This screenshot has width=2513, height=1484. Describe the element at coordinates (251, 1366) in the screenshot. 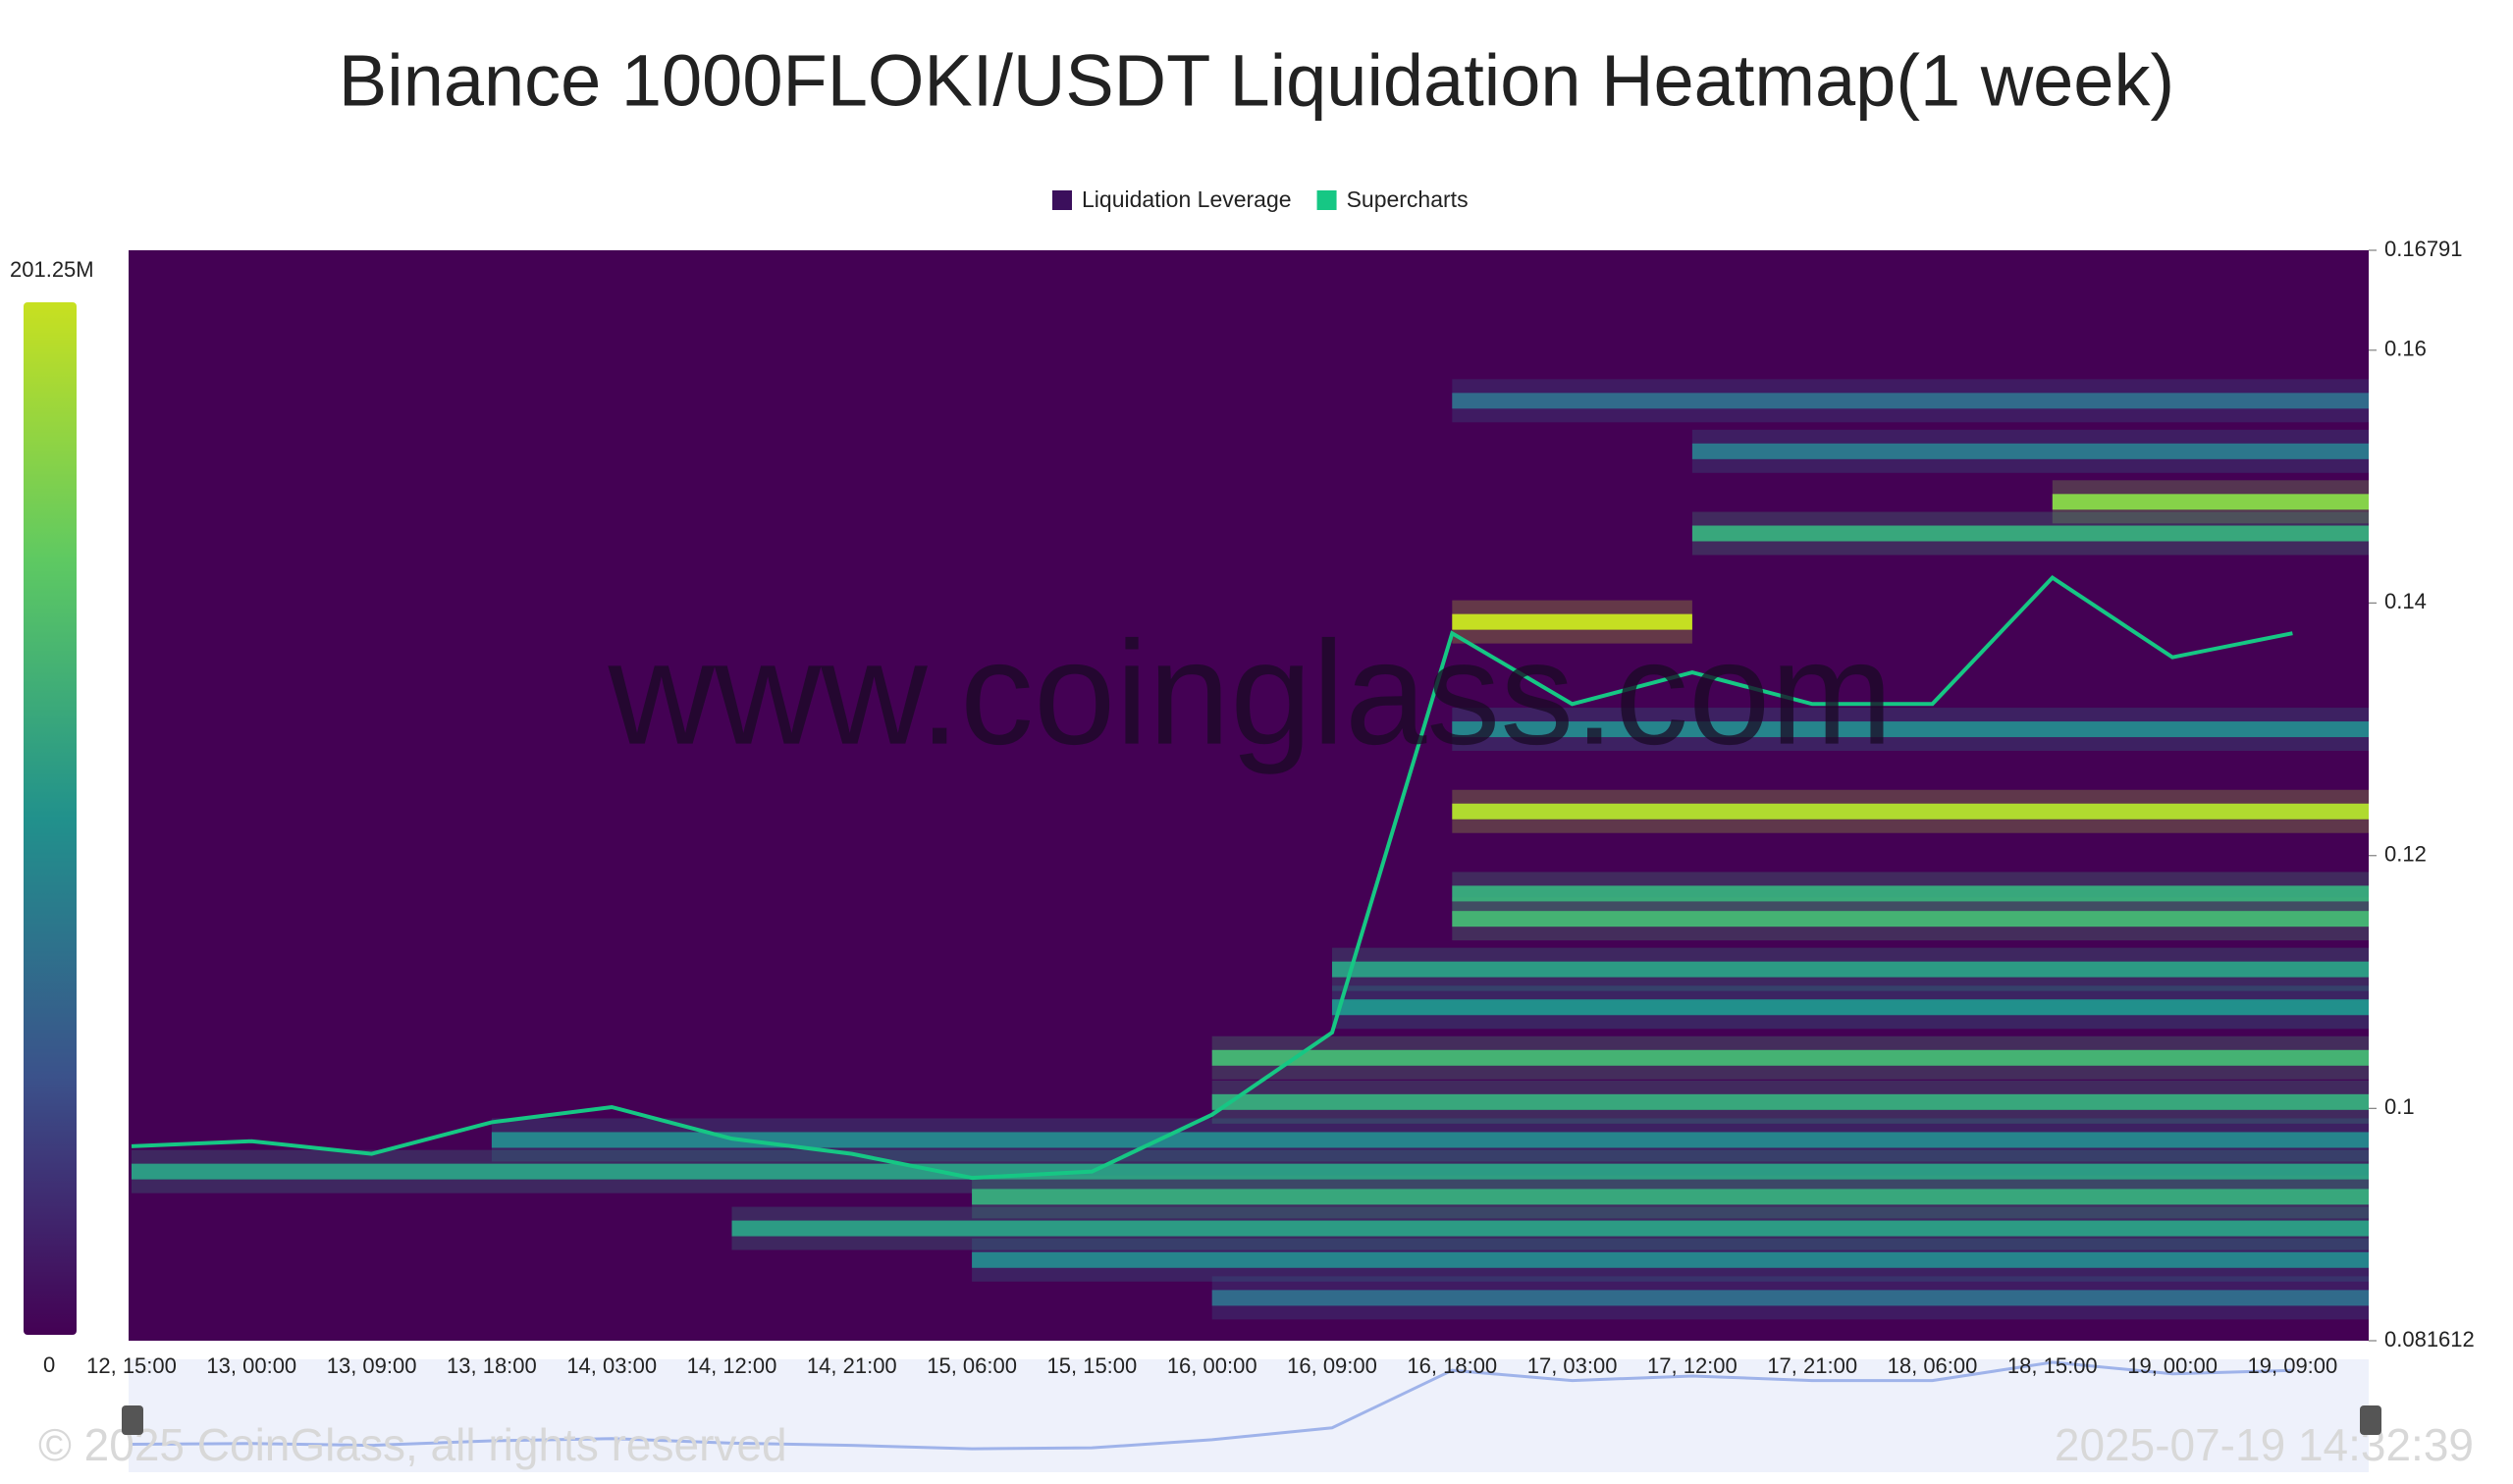

I see `x-tick-label: 13, 00:00` at that location.